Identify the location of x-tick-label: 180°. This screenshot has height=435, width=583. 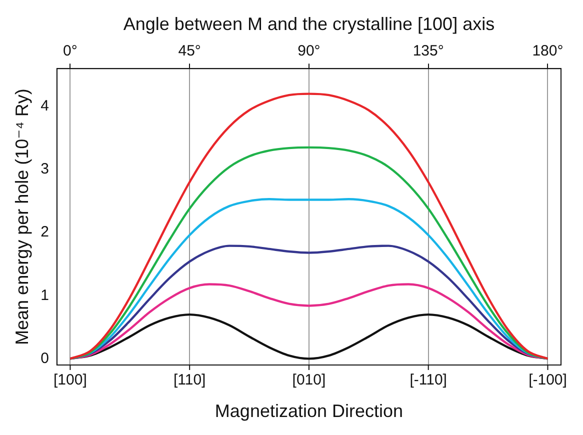
(548, 51).